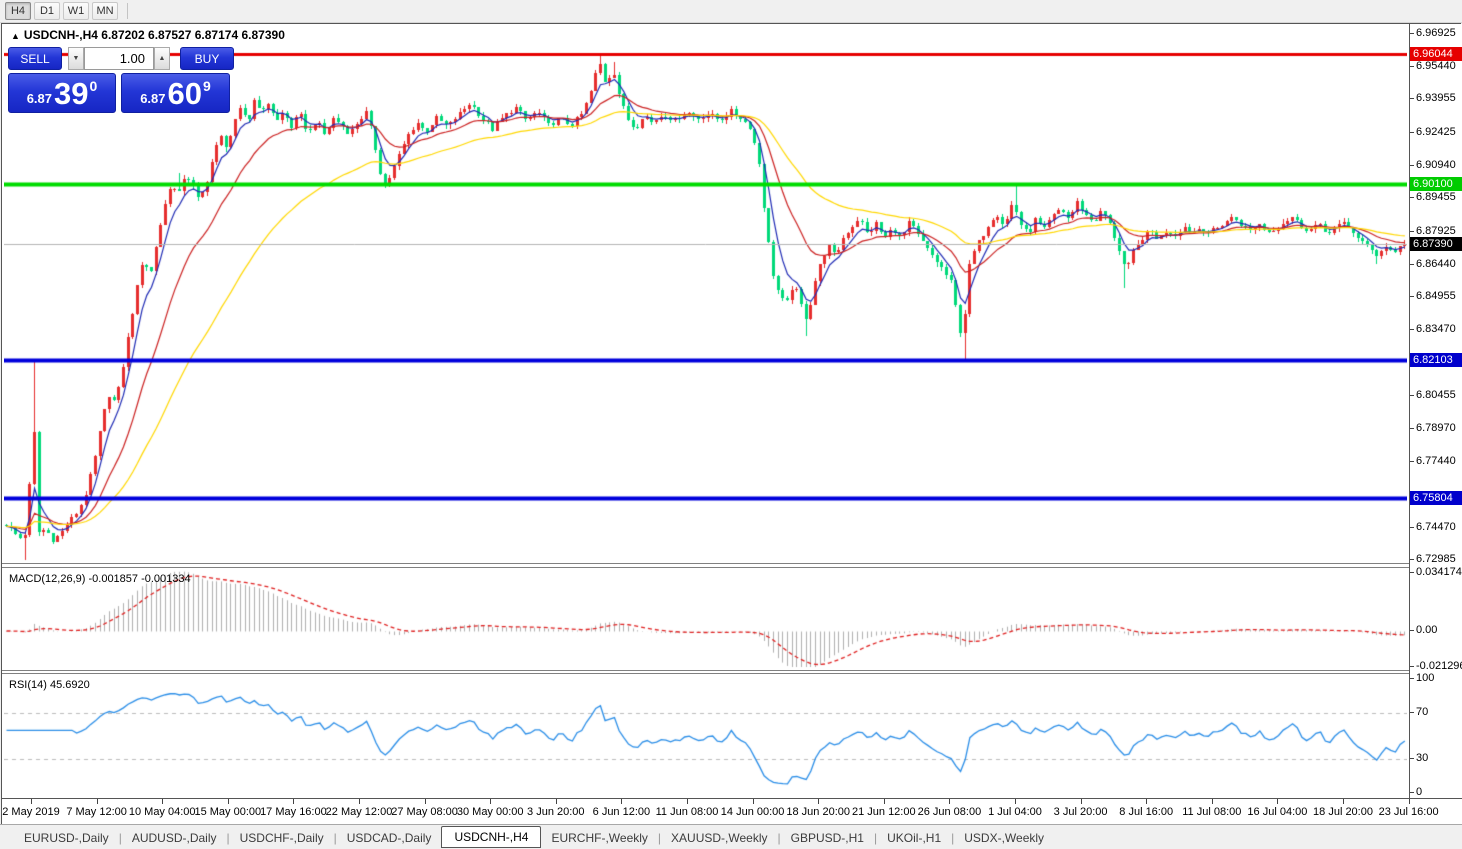 Image resolution: width=1462 pixels, height=849 pixels. Describe the element at coordinates (1433, 296) in the screenshot. I see `price-axis-tick: 6.84955` at that location.